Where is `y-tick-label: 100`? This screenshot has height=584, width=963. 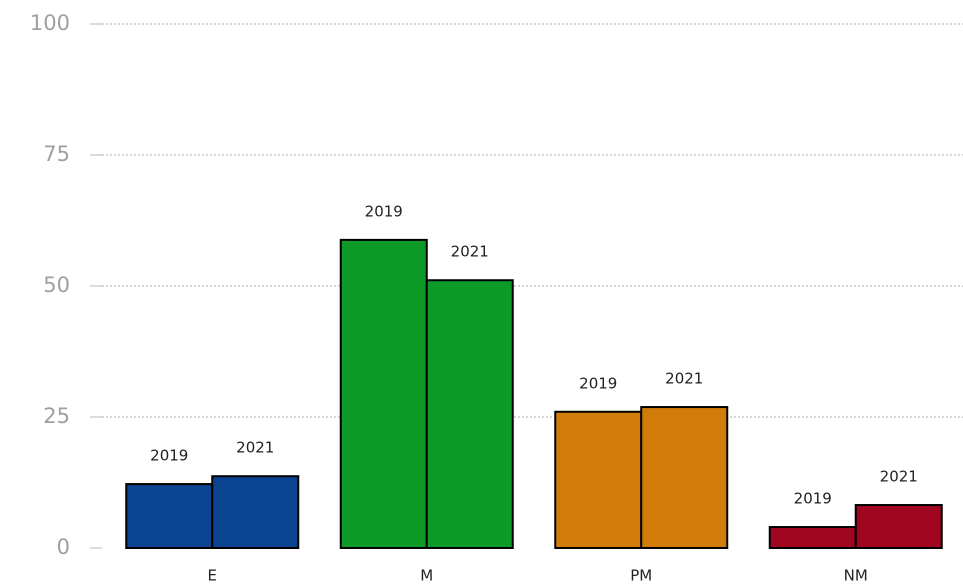 y-tick-label: 100 is located at coordinates (50, 23).